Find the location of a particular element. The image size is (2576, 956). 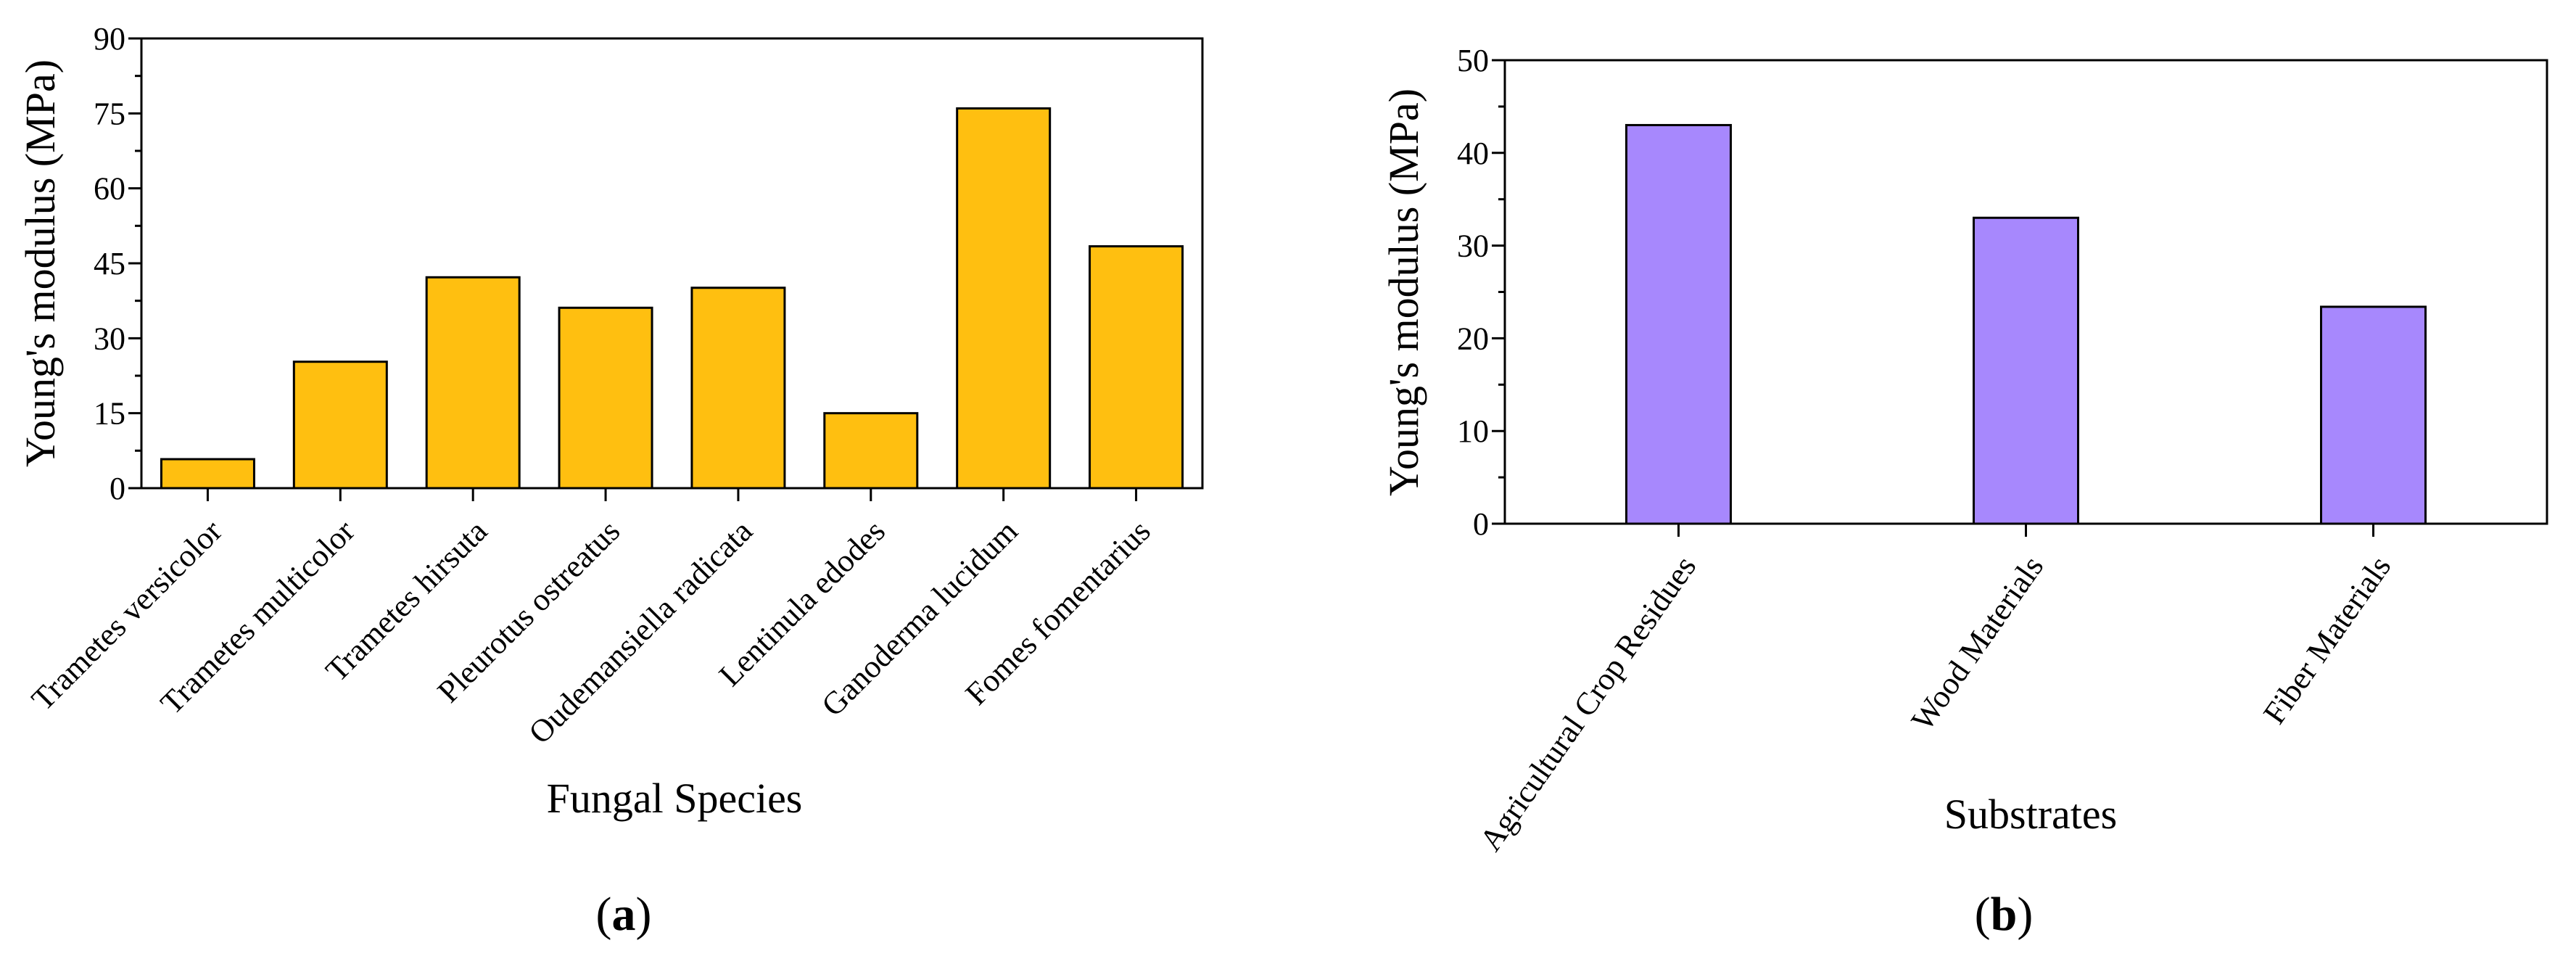

x-tick-label-a-4: Oudemansiella radicata is located at coordinates (640, 631).